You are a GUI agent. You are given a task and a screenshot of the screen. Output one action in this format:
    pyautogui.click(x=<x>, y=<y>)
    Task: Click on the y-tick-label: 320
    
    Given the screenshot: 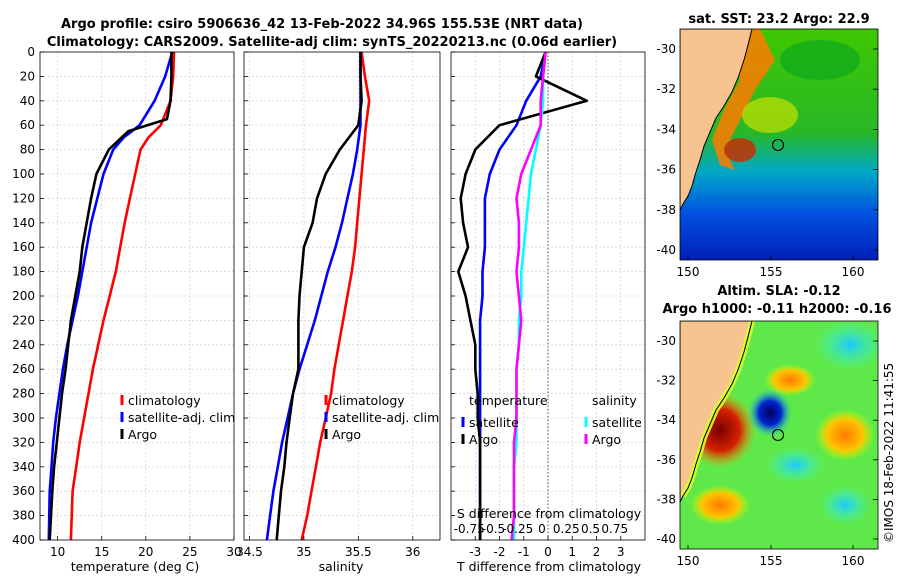 What is the action you would take?
    pyautogui.click(x=23, y=442)
    